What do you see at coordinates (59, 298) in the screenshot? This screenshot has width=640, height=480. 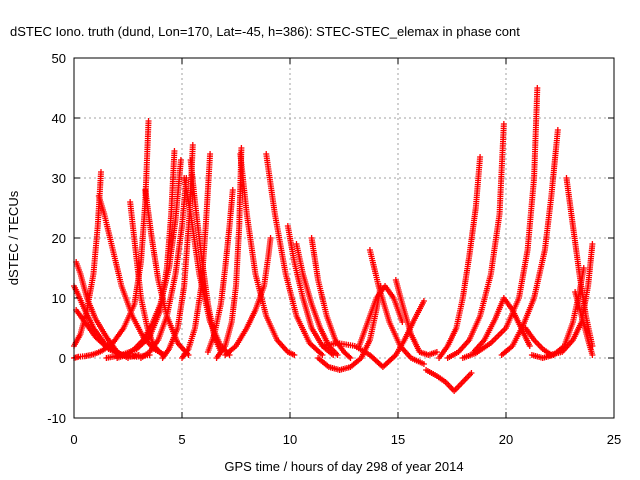 I see `y-tick-label: 10` at bounding box center [59, 298].